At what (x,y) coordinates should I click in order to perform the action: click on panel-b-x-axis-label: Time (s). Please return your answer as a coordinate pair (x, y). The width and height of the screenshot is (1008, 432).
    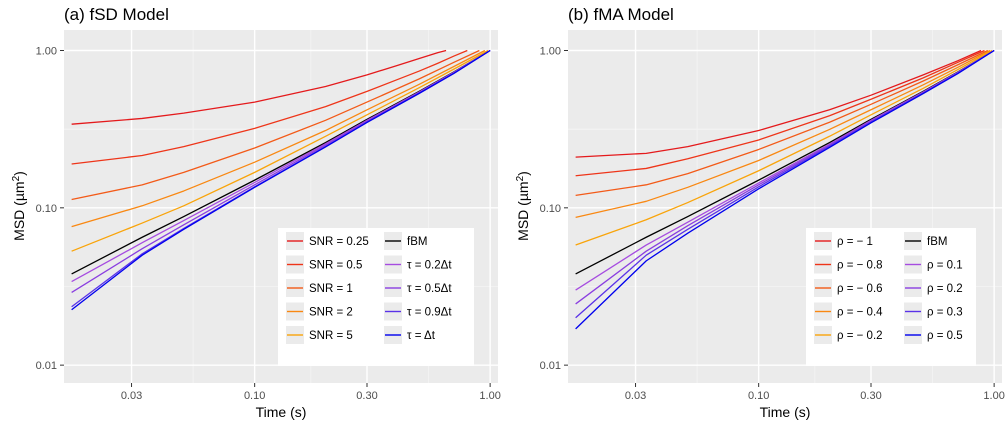
    Looking at the image, I should click on (785, 412).